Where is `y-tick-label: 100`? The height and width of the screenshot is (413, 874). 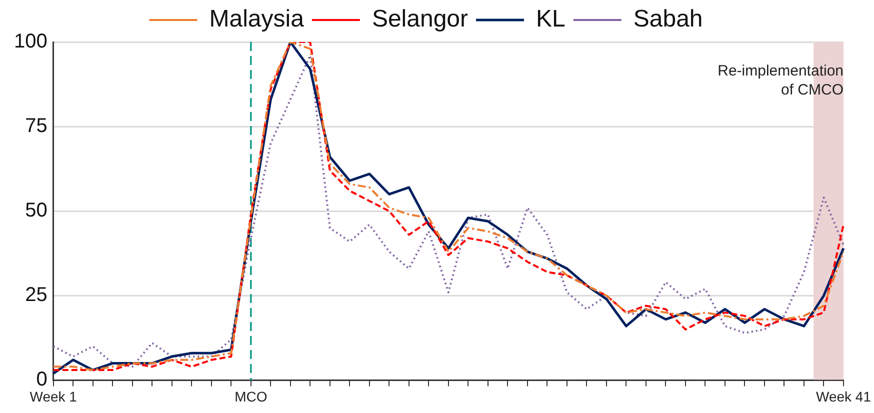
y-tick-label: 100 is located at coordinates (31, 41).